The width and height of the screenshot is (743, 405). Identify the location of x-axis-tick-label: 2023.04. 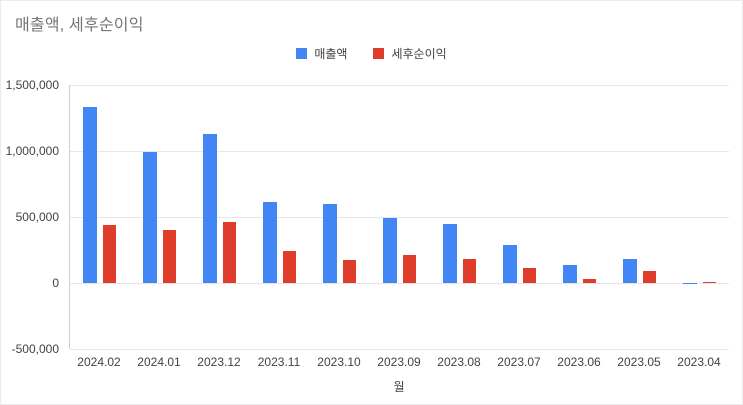
(699, 362).